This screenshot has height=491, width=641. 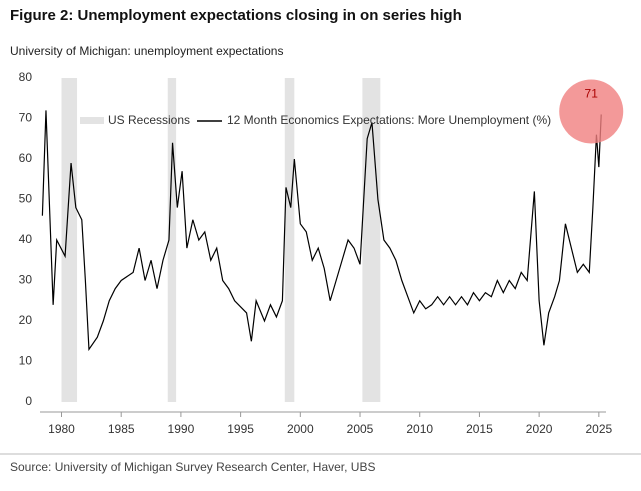 What do you see at coordinates (28, 401) in the screenshot?
I see `y-tick-label: 0` at bounding box center [28, 401].